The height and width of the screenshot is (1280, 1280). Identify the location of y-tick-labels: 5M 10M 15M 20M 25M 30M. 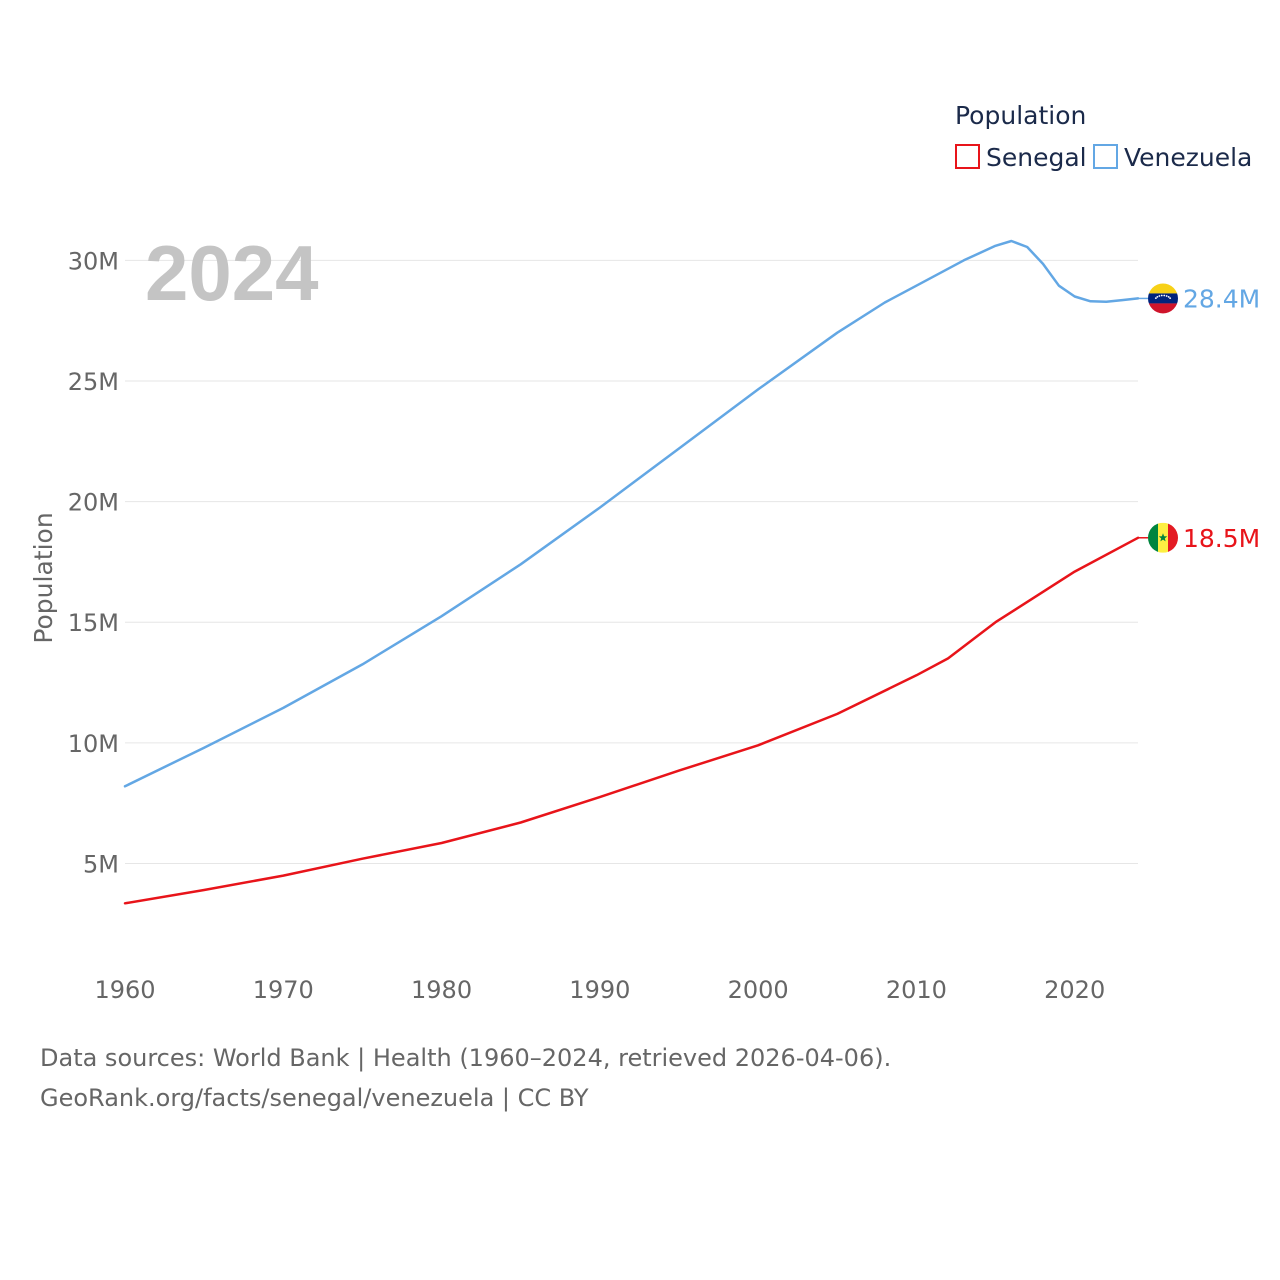
(93, 562).